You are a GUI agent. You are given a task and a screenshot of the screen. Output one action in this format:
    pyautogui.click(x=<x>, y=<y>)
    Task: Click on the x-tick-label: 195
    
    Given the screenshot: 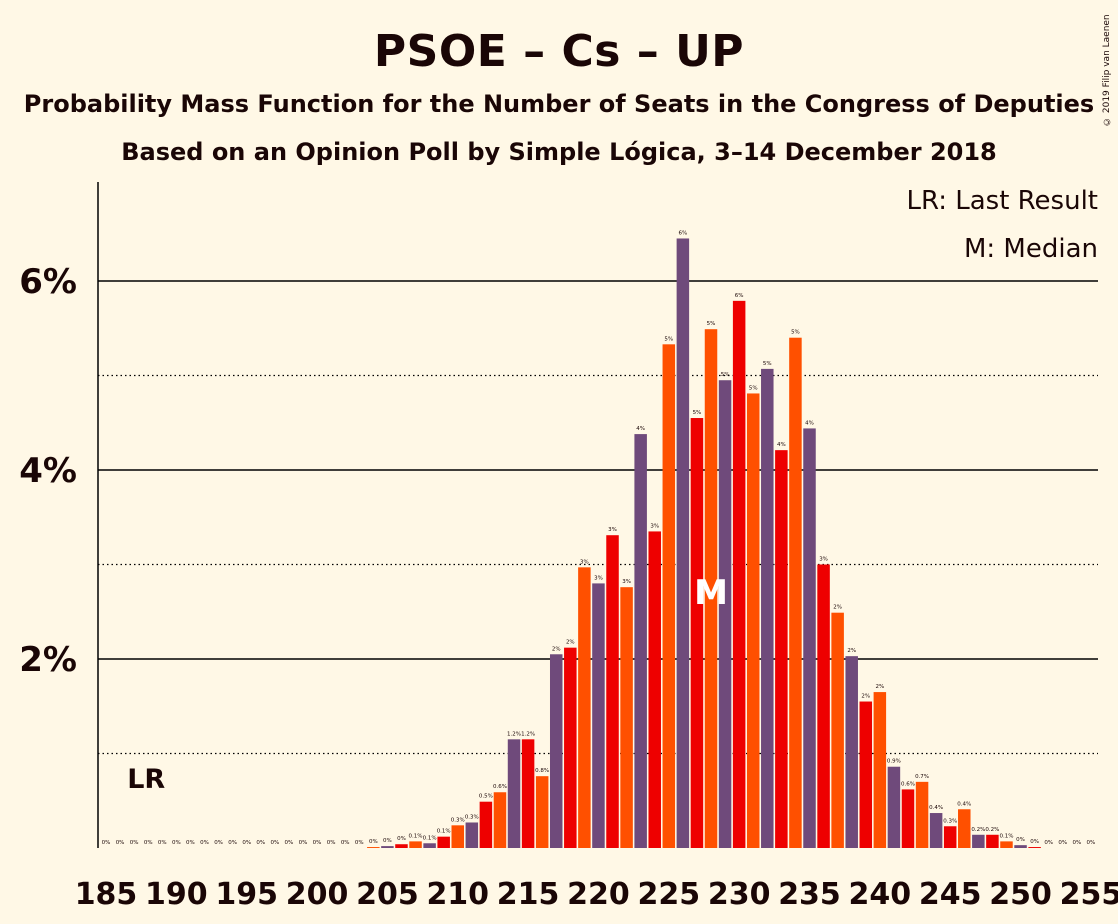 What is the action you would take?
    pyautogui.click(x=246, y=894)
    